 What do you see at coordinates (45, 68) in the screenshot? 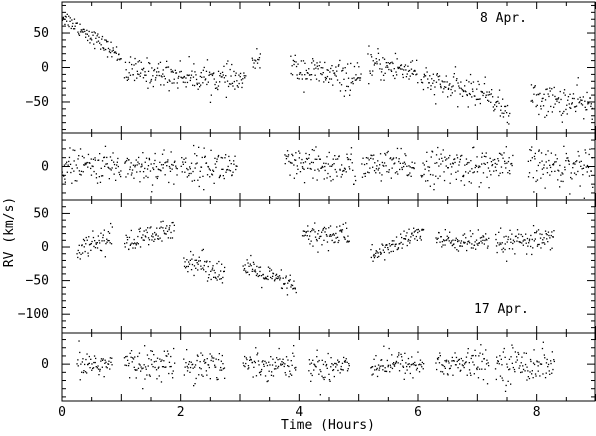
I see `y-tick-label: 0` at bounding box center [45, 68].